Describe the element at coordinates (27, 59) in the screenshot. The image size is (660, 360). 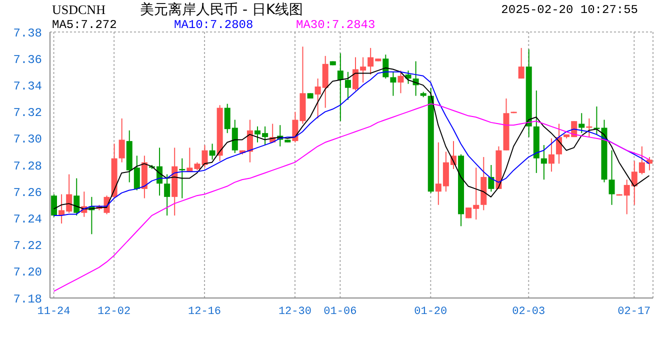
I see `y-tick-label: 7.36` at that location.